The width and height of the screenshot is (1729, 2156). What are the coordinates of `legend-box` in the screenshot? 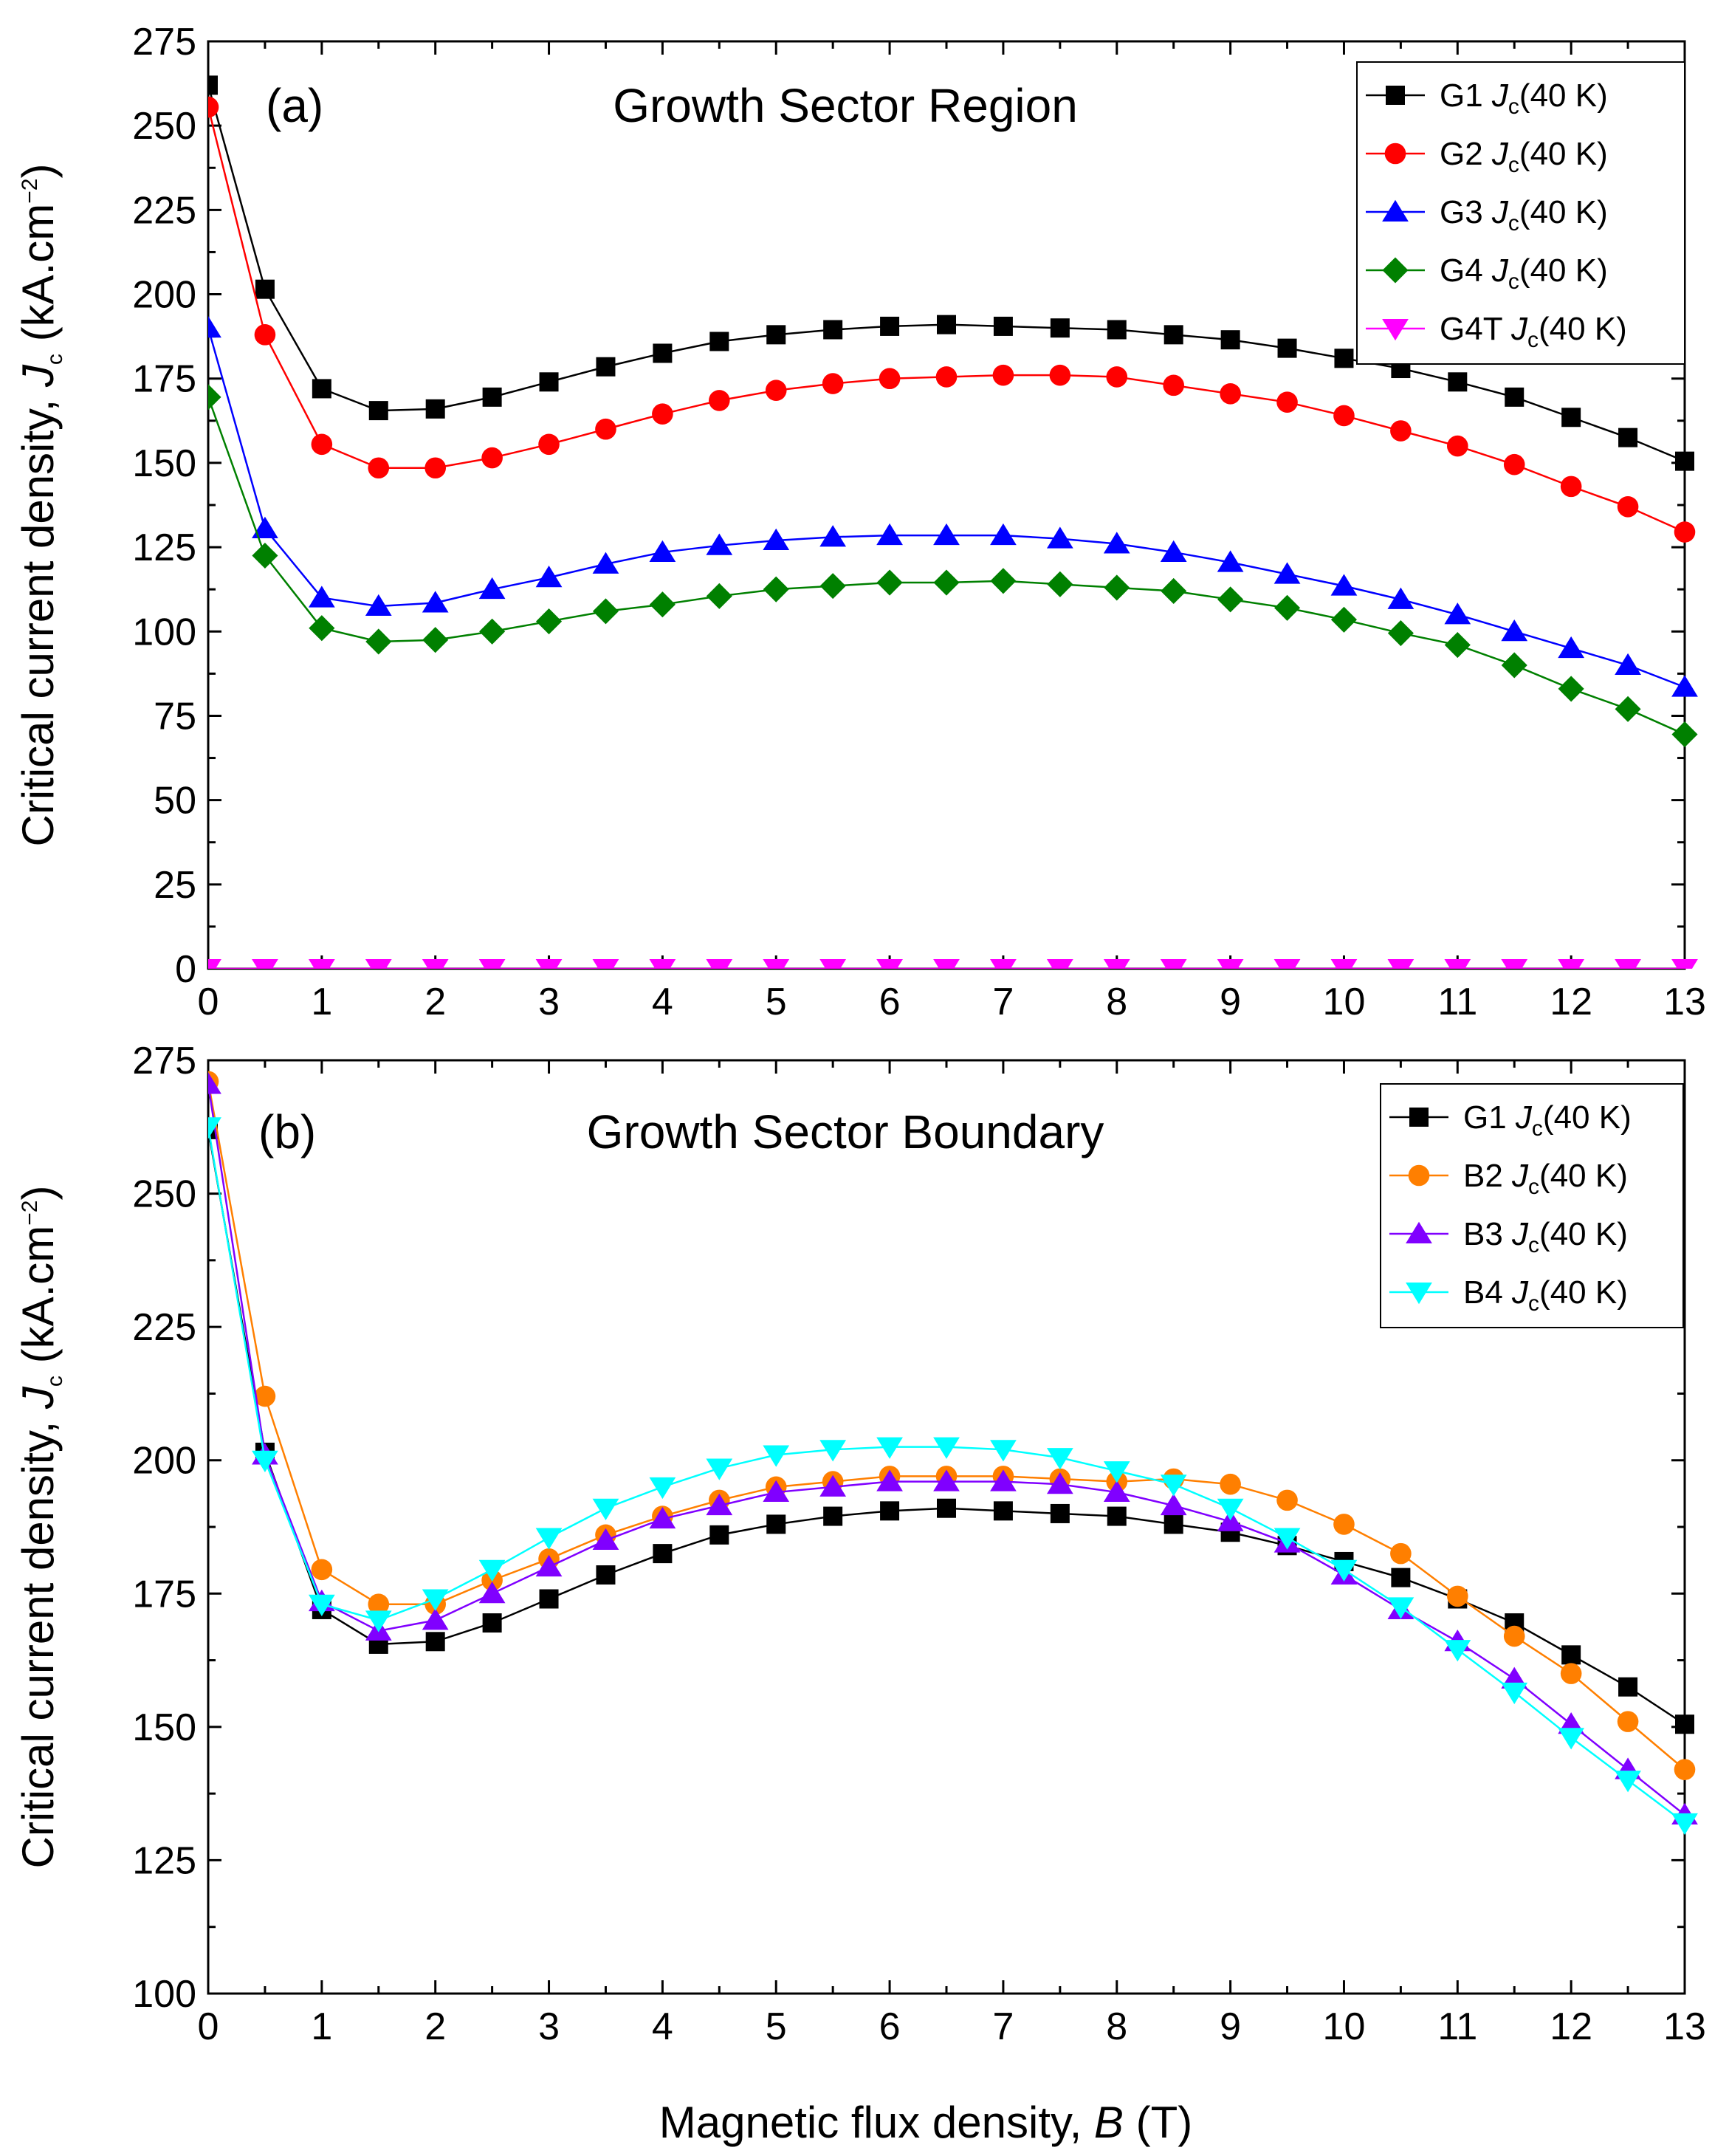 It's located at (1520, 213).